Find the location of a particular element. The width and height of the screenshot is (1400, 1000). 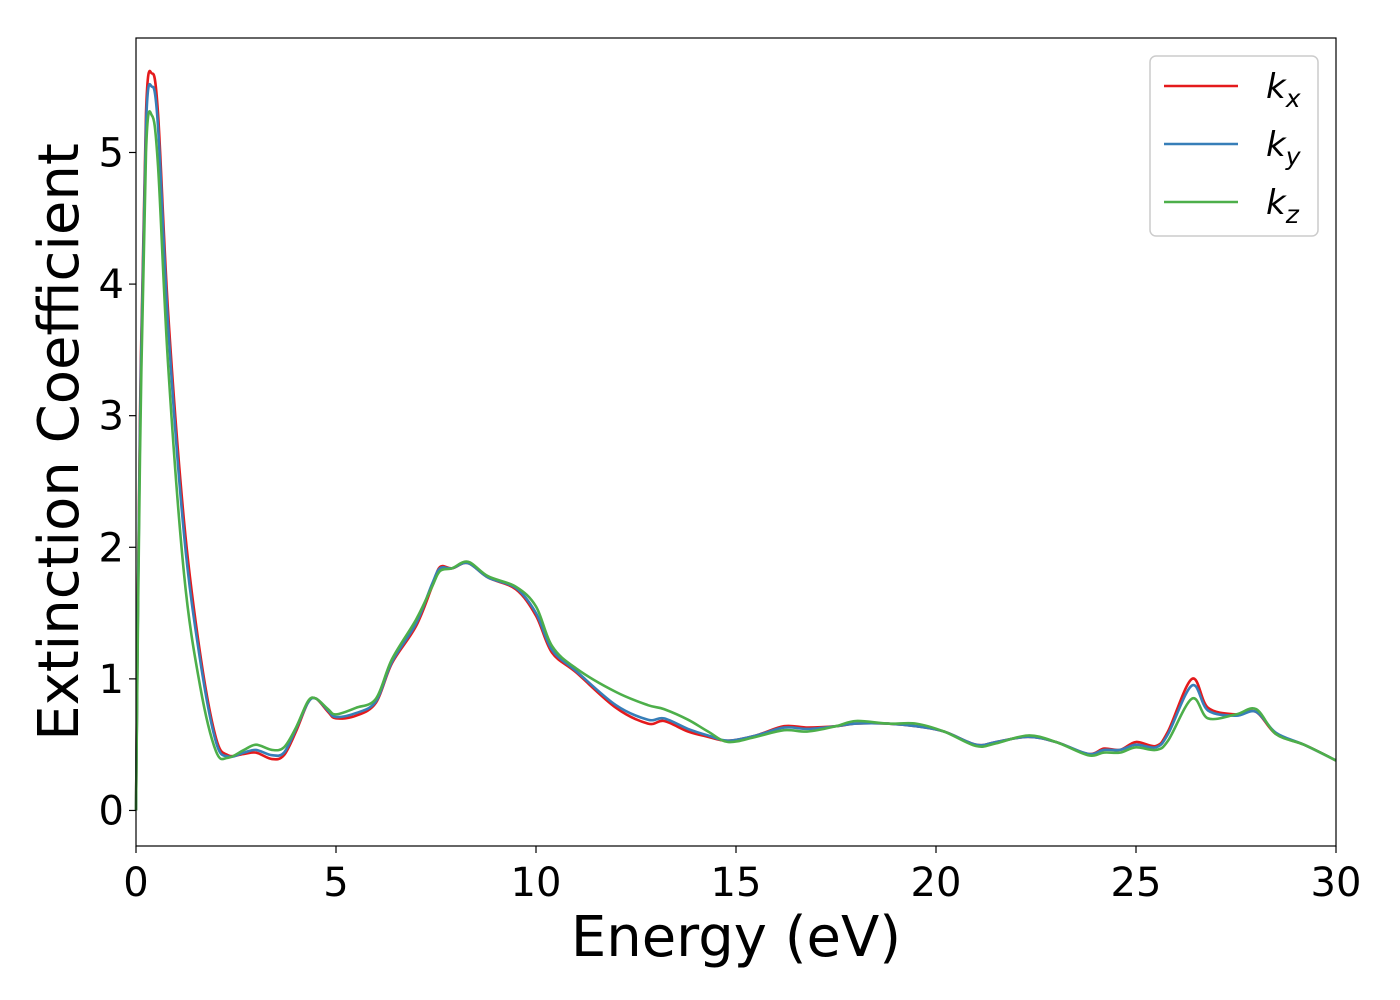

y-tick-label: 2 is located at coordinates (111, 548).